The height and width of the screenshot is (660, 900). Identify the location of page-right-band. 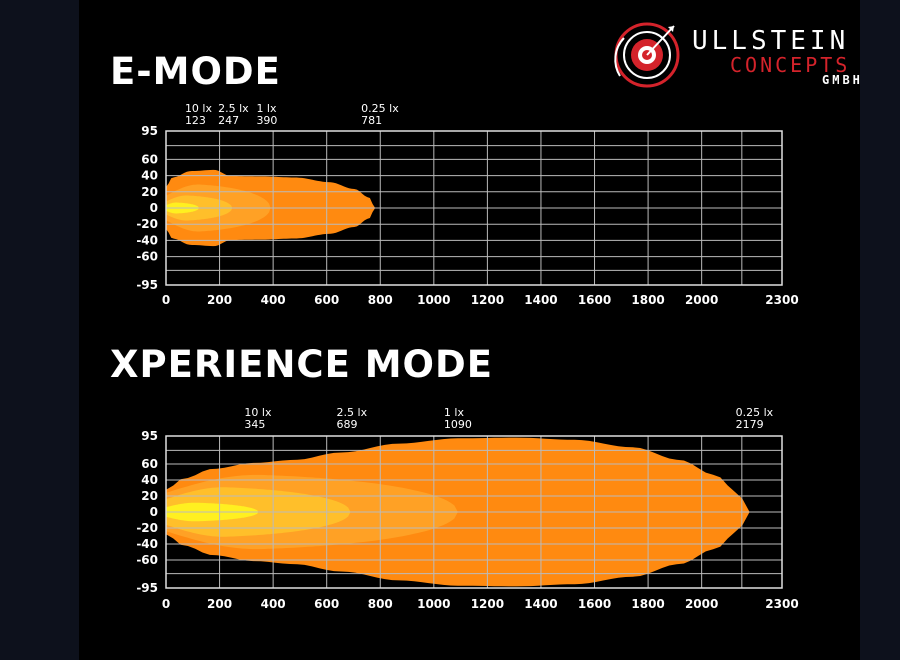
(880, 330).